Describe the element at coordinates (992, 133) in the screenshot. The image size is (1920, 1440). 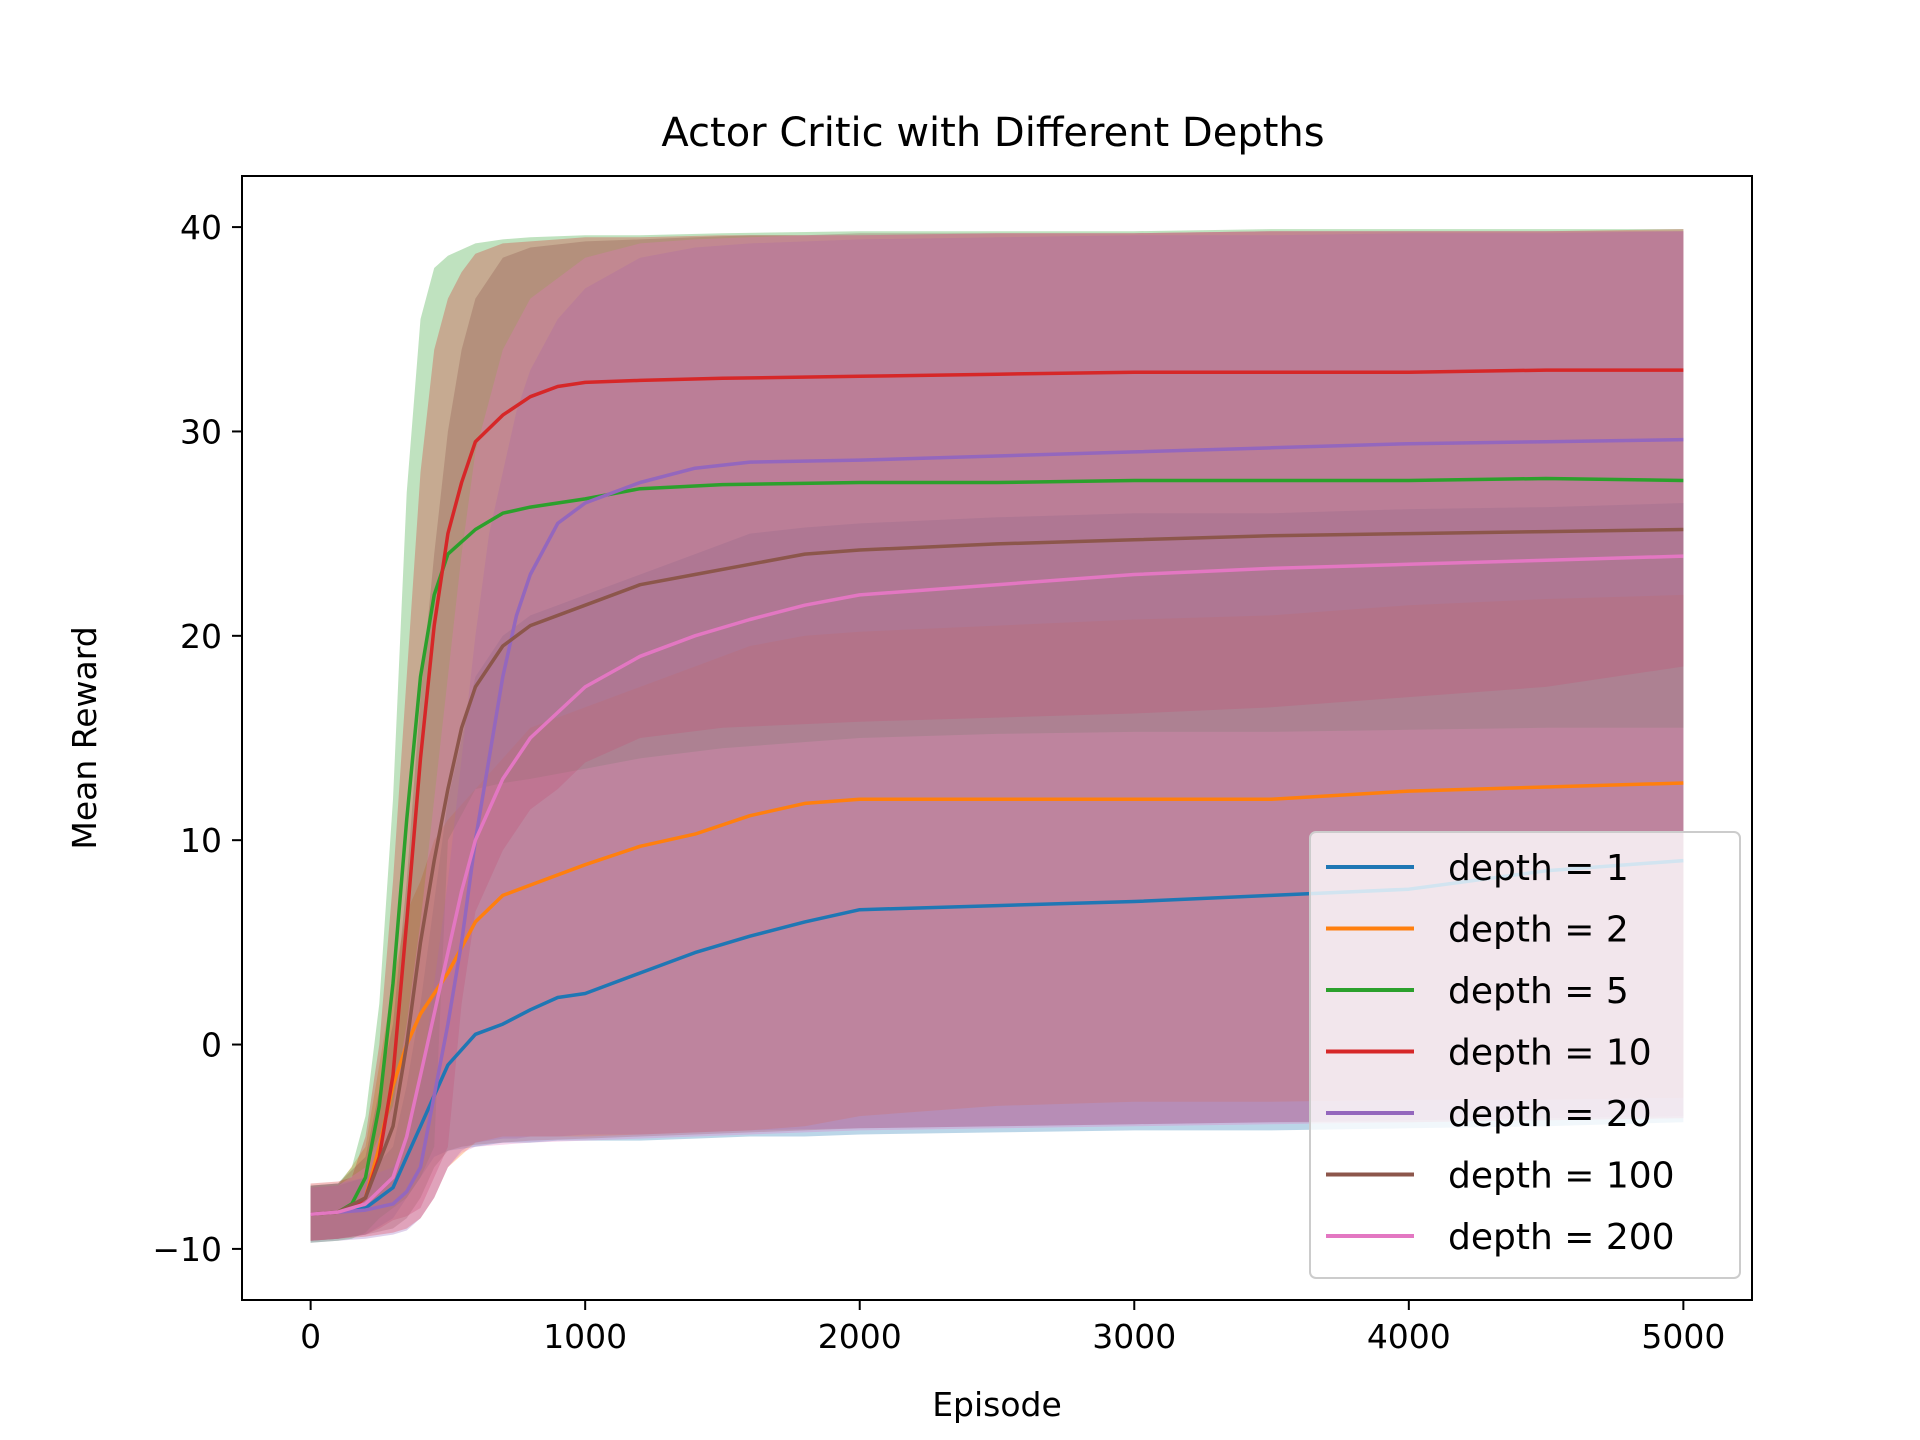
I see `chart-title: Actor Critic with Different Depths` at that location.